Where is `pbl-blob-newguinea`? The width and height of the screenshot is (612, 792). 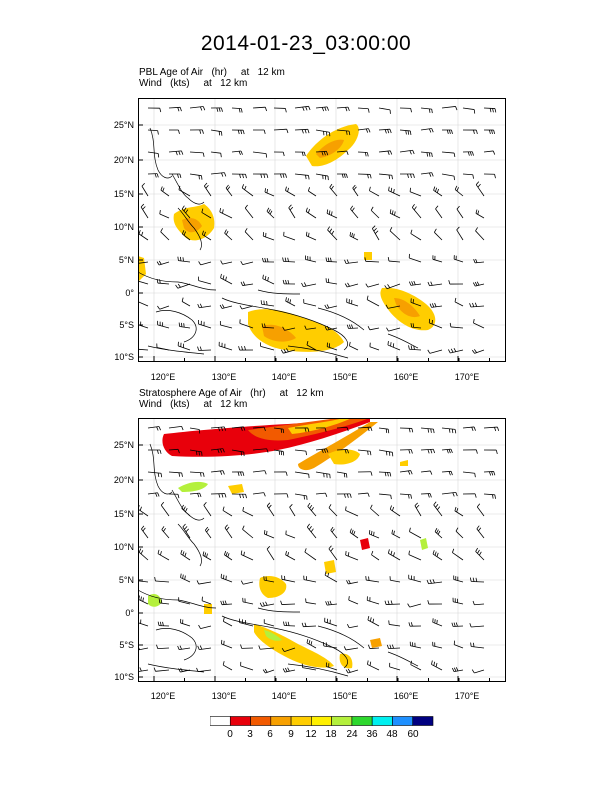 pbl-blob-newguinea is located at coordinates (296, 330).